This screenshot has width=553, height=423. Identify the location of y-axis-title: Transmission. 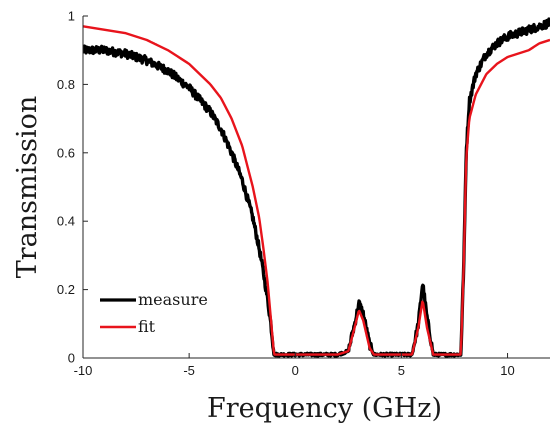
(27, 187).